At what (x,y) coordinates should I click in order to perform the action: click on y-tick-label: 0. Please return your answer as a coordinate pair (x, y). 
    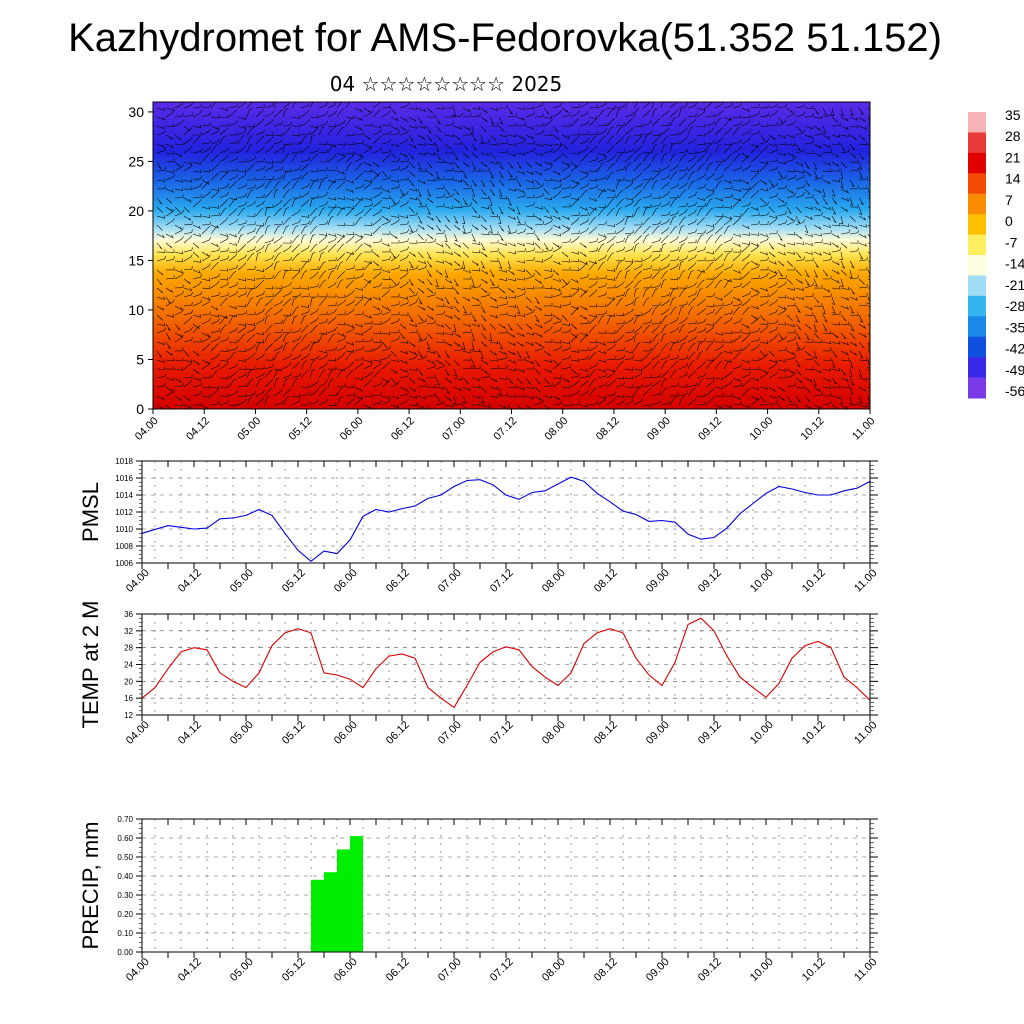
    Looking at the image, I should click on (140, 409).